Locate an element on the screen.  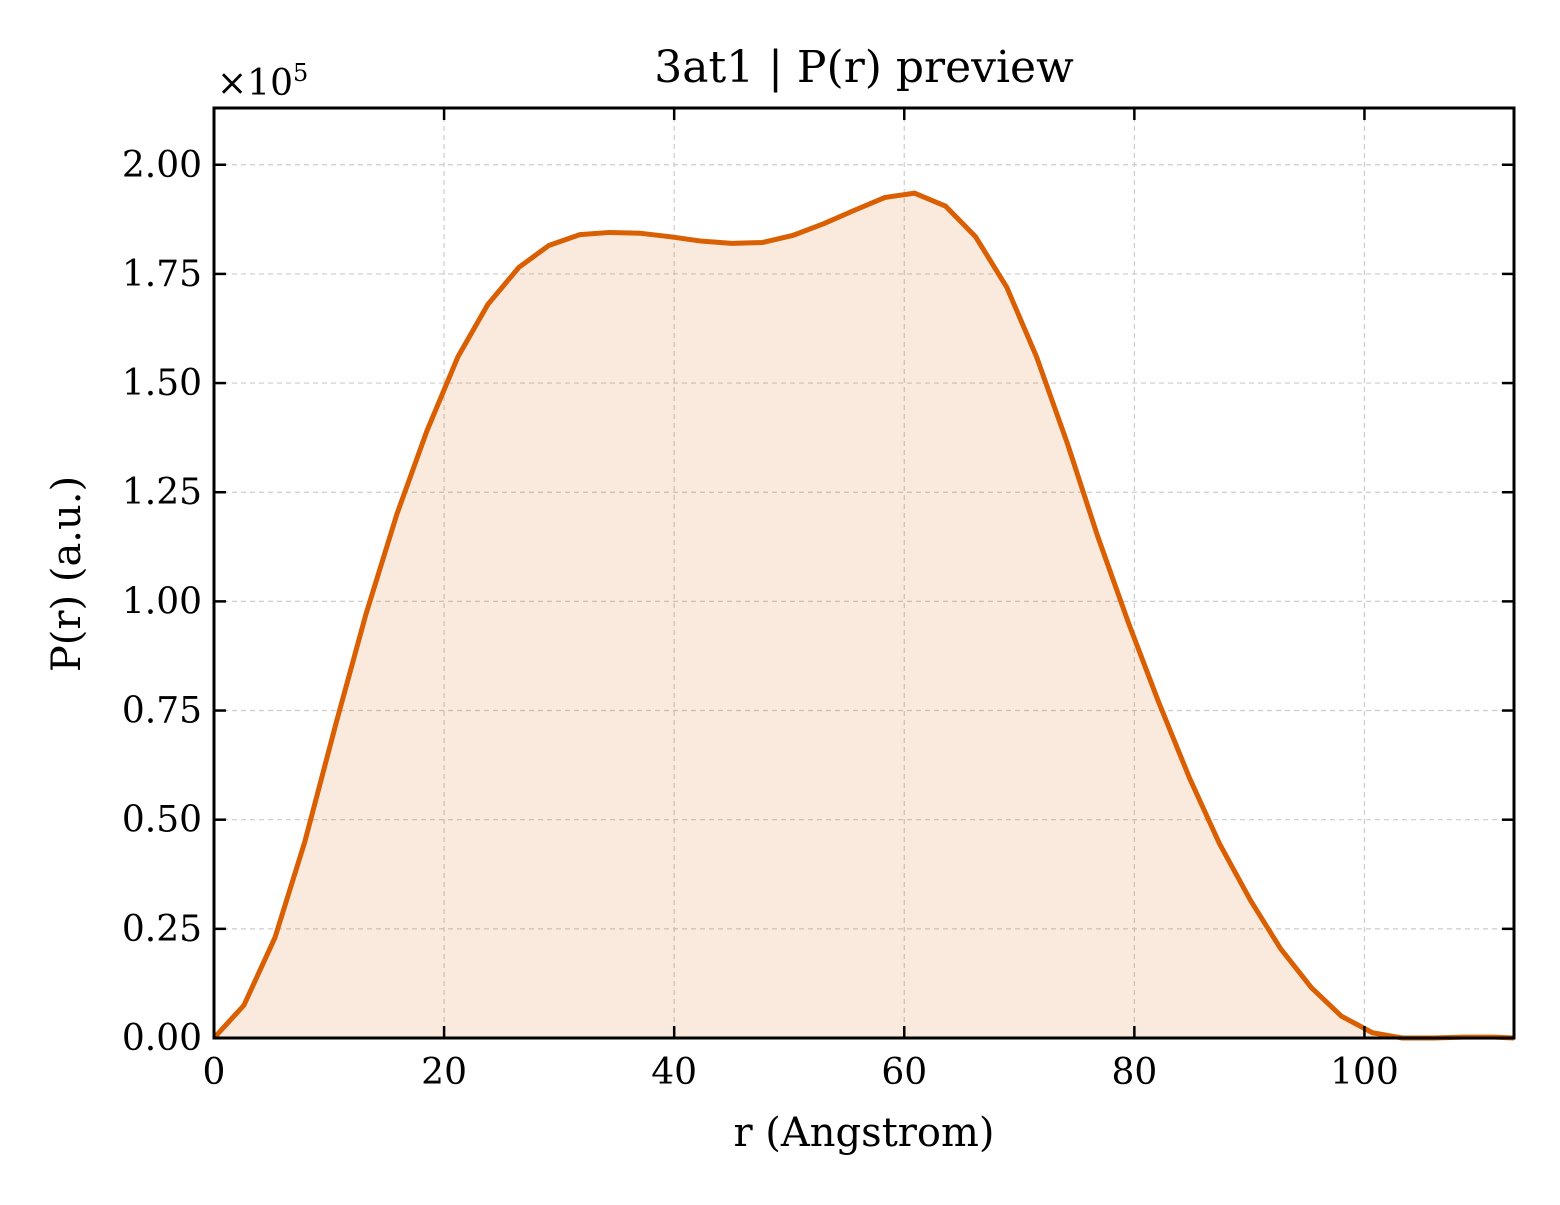
y-offset-label: ×10⁵ is located at coordinates (262, 81).